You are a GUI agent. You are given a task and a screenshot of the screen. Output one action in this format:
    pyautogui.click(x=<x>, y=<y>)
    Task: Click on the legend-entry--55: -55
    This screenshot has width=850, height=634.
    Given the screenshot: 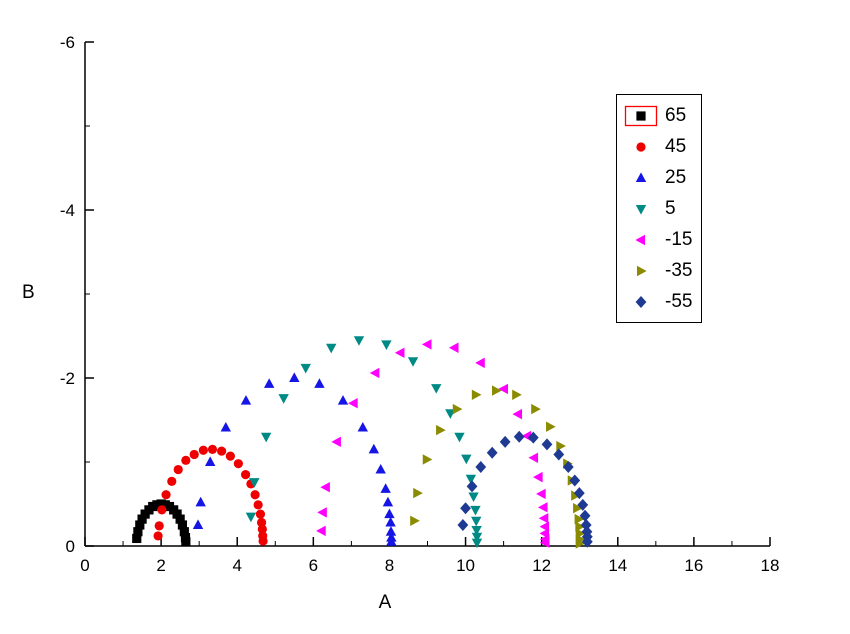 What is the action you would take?
    pyautogui.click(x=658, y=301)
    